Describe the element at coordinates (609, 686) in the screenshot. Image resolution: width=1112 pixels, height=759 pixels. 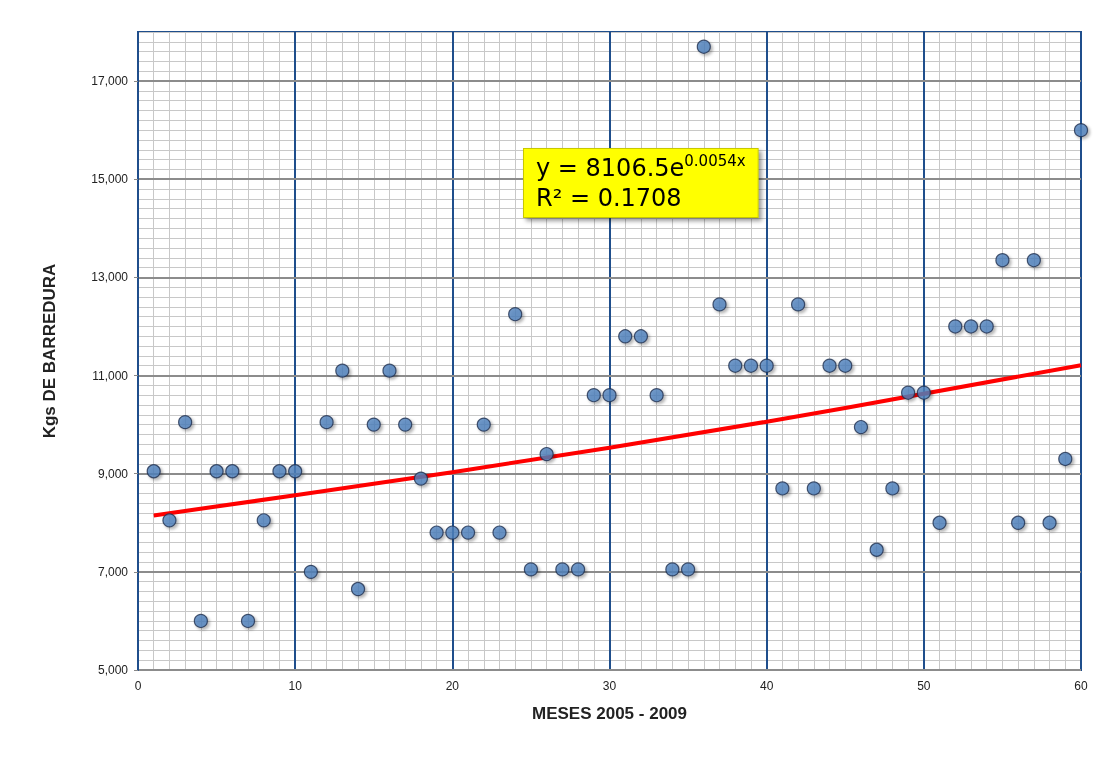
I see `x-tick-label: 30` at that location.